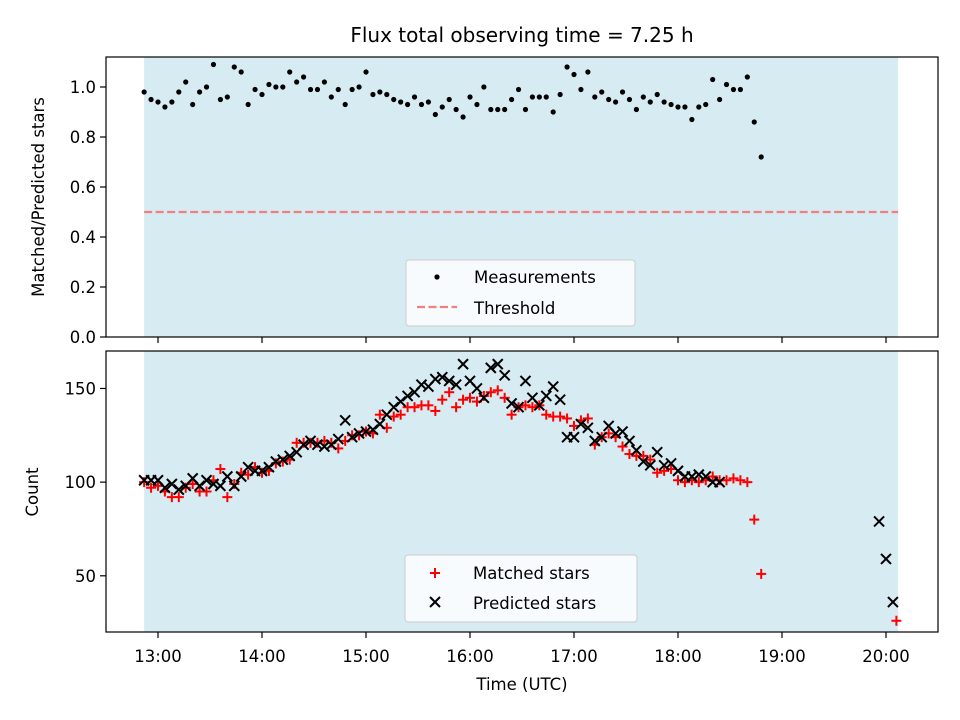  What do you see at coordinates (83, 287) in the screenshot?
I see `top-y-tick-label: 0.2` at bounding box center [83, 287].